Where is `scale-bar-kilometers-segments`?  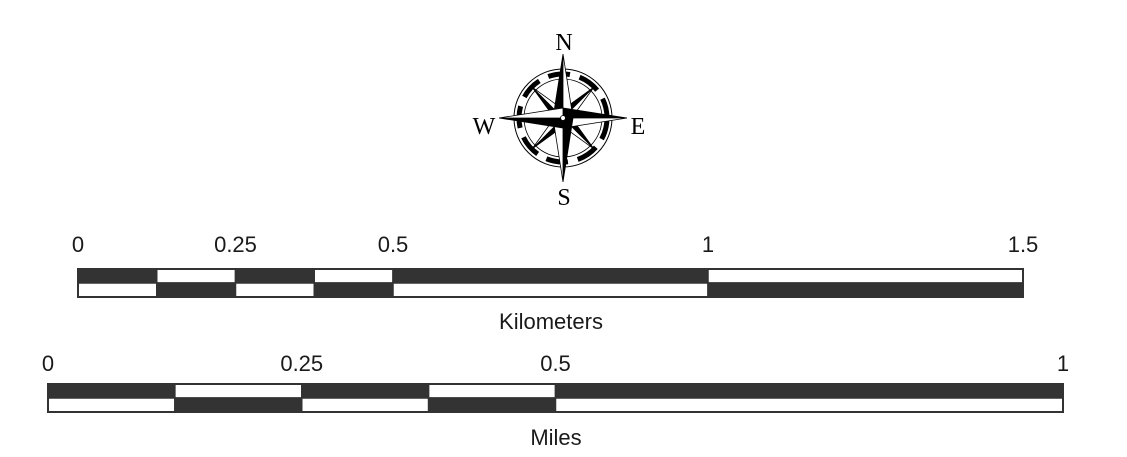 scale-bar-kilometers-segments is located at coordinates (550, 283).